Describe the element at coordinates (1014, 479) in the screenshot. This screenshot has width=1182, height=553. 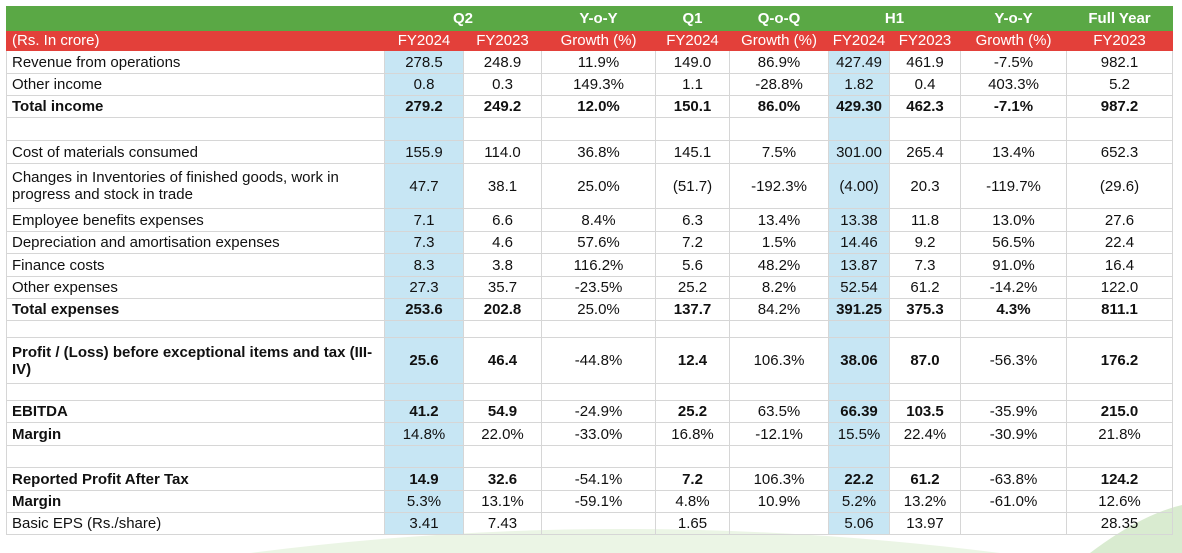
I see `table-cell: -63.8%` at that location.